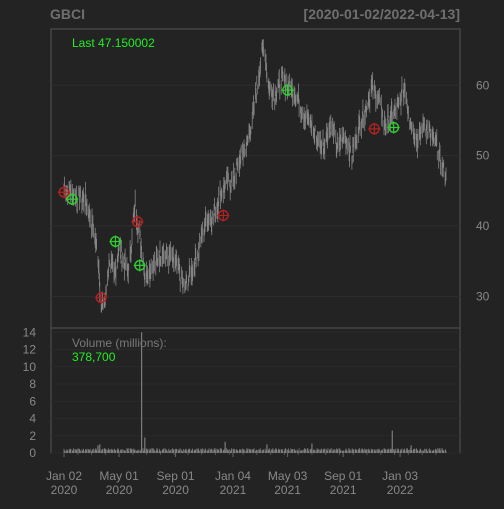  Describe the element at coordinates (400, 490) in the screenshot. I see `x-tick-year: 2022` at that location.